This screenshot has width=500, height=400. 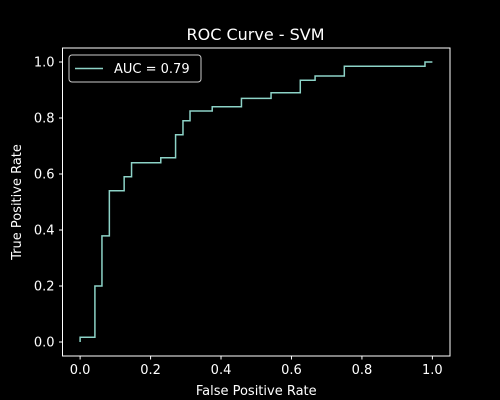 What do you see at coordinates (44, 231) in the screenshot?
I see `y-tick-label: 0.4` at bounding box center [44, 231].